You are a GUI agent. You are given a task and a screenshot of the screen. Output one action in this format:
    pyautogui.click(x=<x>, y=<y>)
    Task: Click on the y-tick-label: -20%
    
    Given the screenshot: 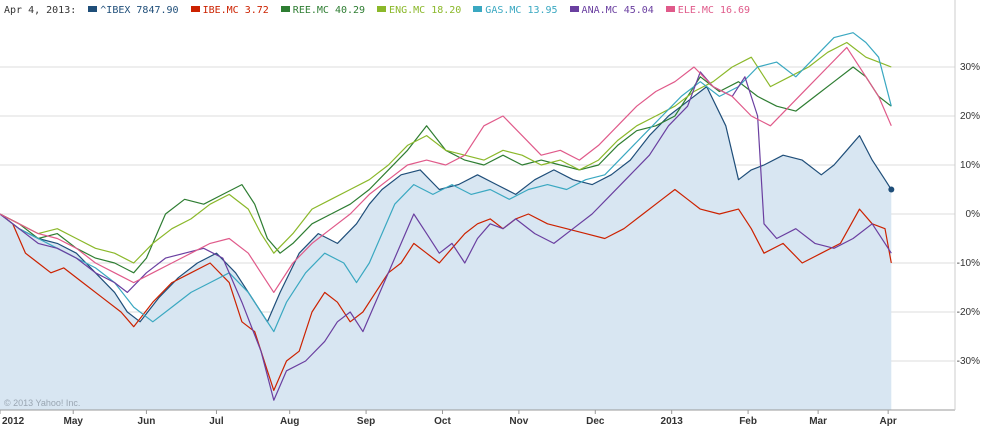 What is the action you would take?
    pyautogui.click(x=968, y=312)
    